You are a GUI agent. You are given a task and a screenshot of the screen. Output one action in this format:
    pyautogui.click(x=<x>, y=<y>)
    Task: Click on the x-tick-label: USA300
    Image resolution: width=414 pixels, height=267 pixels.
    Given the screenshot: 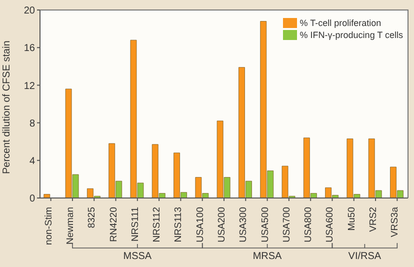 What is the action you would take?
    pyautogui.click(x=244, y=224)
    